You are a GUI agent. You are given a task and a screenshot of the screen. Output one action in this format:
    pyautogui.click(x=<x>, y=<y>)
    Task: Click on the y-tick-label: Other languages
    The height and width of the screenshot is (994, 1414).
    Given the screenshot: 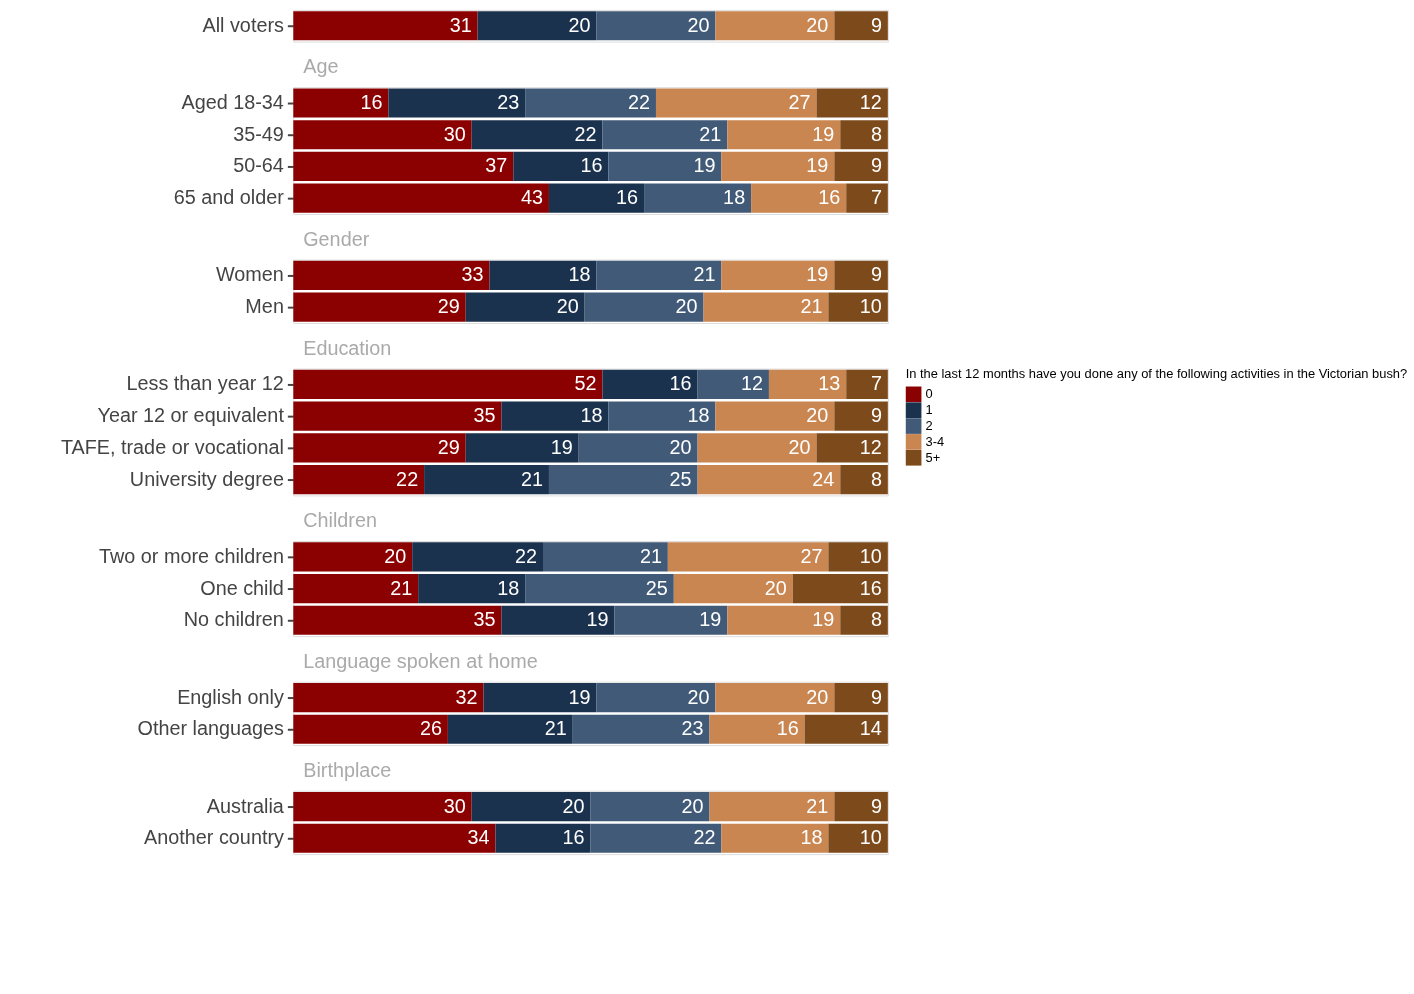 What is the action you would take?
    pyautogui.click(x=210, y=728)
    